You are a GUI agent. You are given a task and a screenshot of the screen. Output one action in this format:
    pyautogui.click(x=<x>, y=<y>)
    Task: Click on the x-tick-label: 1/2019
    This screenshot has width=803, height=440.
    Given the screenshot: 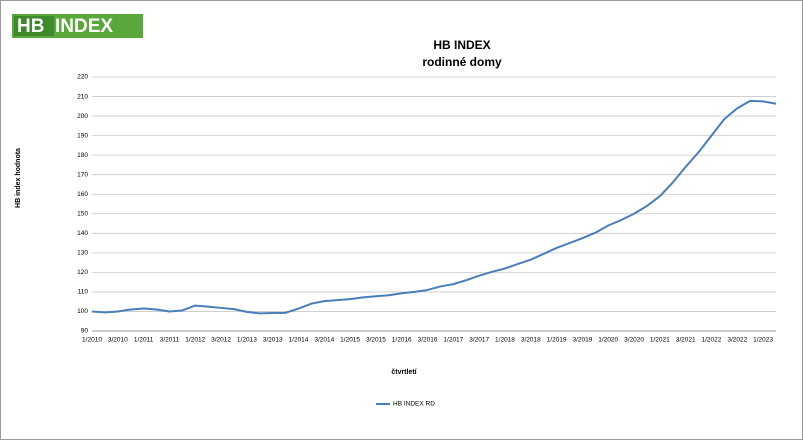 What is the action you would take?
    pyautogui.click(x=557, y=340)
    